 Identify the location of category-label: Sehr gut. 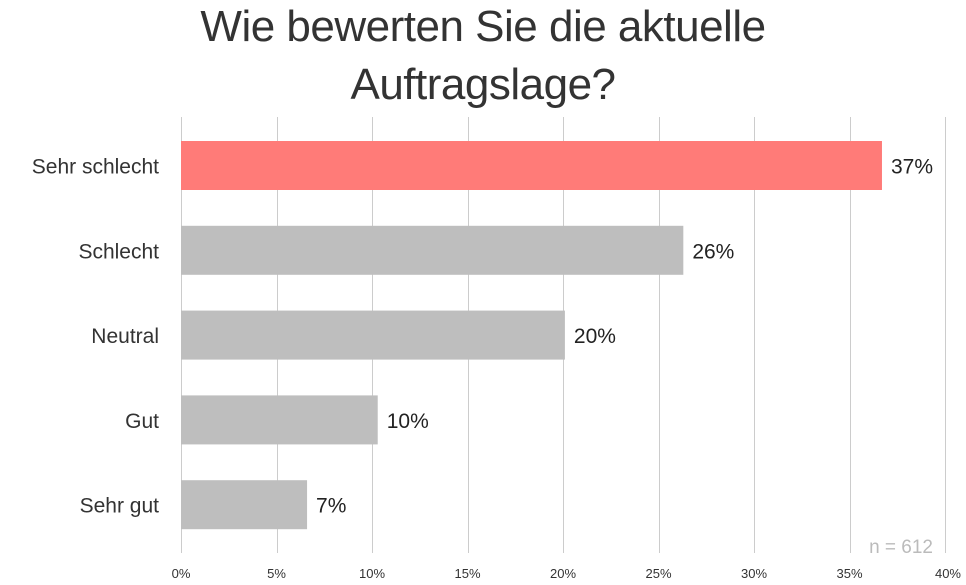
(120, 506).